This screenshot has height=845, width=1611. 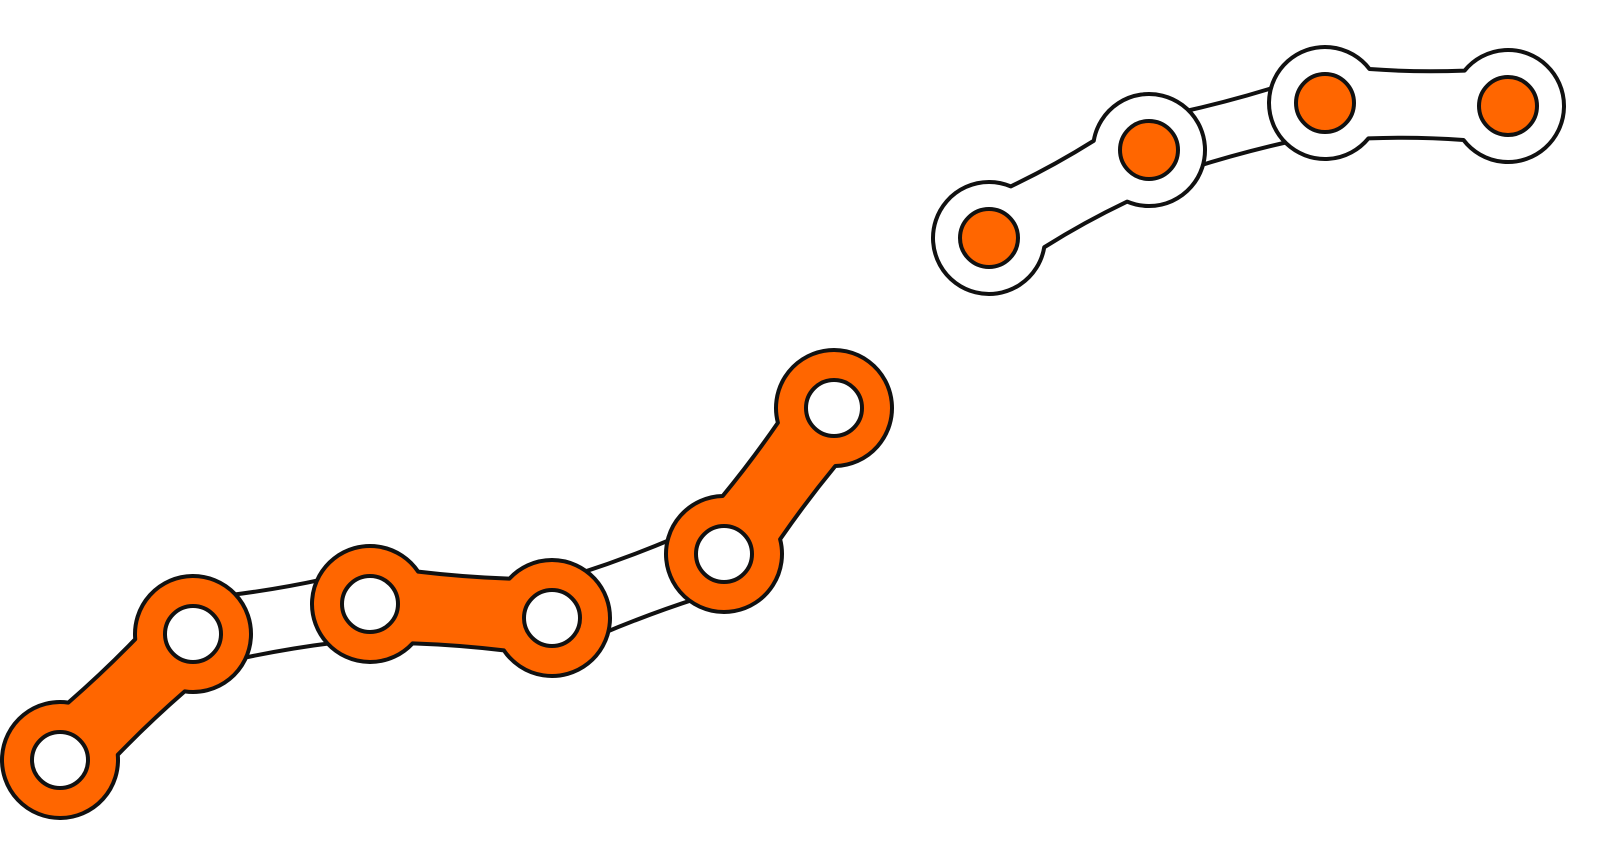 What do you see at coordinates (1248, 170) in the screenshot?
I see `bicycle-chain-outline-icon` at bounding box center [1248, 170].